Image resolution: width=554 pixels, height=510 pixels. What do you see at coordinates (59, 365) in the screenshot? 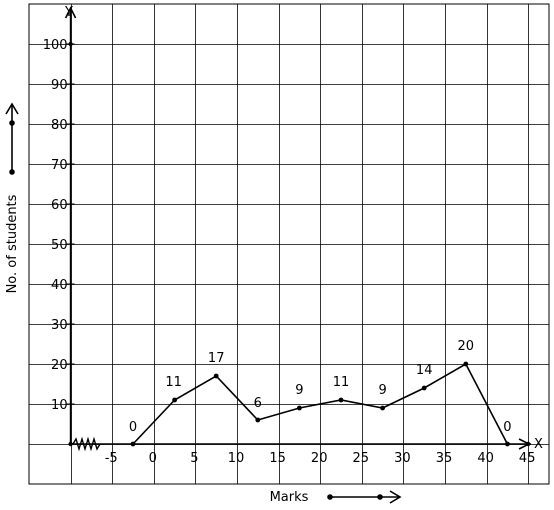
I see `y-tick-label: 20` at bounding box center [59, 365].